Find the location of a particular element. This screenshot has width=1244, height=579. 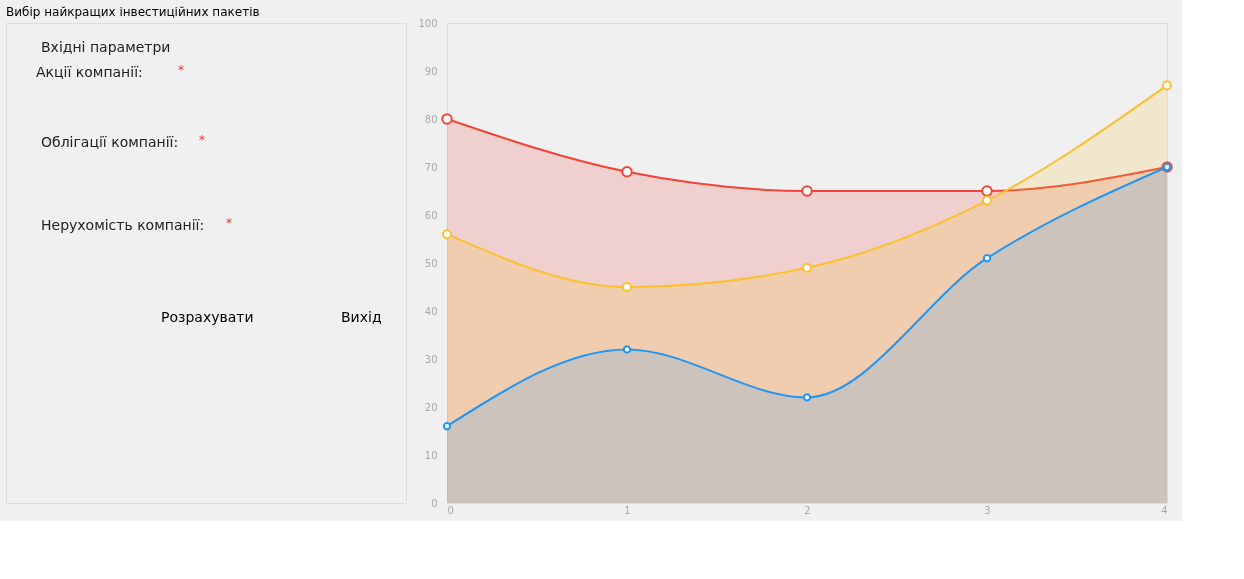

y-tick-label: 10 is located at coordinates (431, 455).